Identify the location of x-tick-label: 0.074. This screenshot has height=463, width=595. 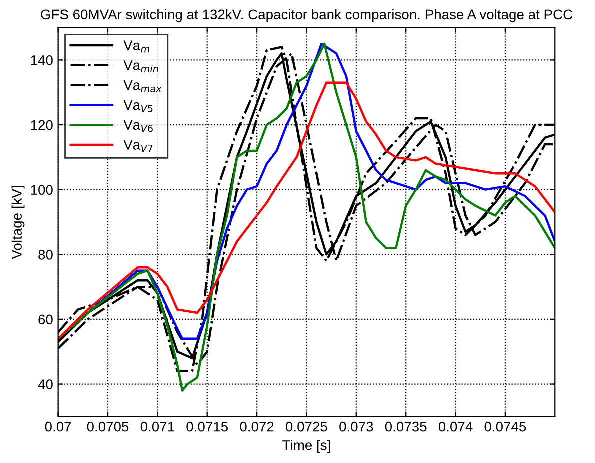
(455, 427).